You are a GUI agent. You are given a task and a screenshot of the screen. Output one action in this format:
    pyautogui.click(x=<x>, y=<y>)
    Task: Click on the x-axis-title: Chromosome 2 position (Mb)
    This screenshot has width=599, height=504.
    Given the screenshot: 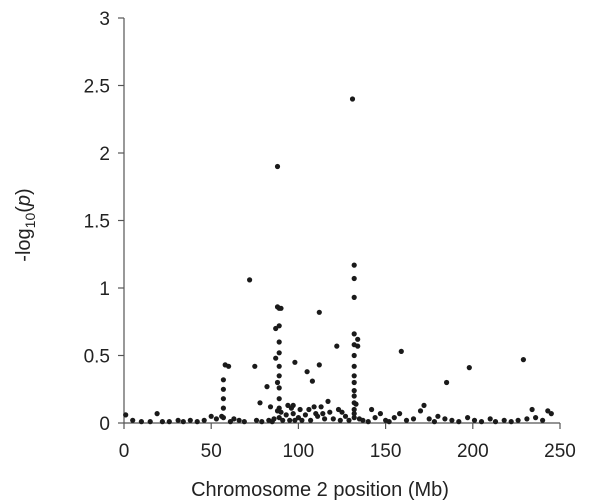 What is the action you would take?
    pyautogui.click(x=320, y=490)
    